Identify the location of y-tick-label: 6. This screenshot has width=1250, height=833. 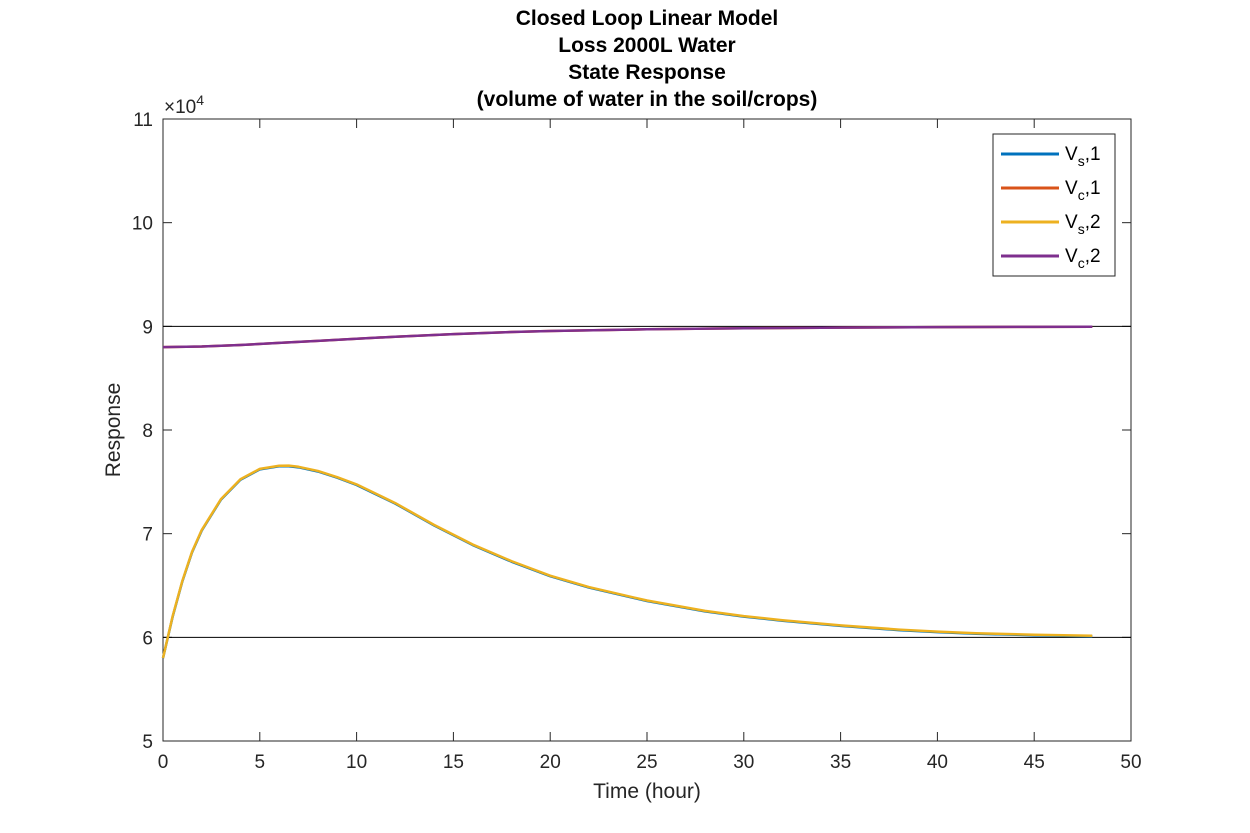
(147, 638).